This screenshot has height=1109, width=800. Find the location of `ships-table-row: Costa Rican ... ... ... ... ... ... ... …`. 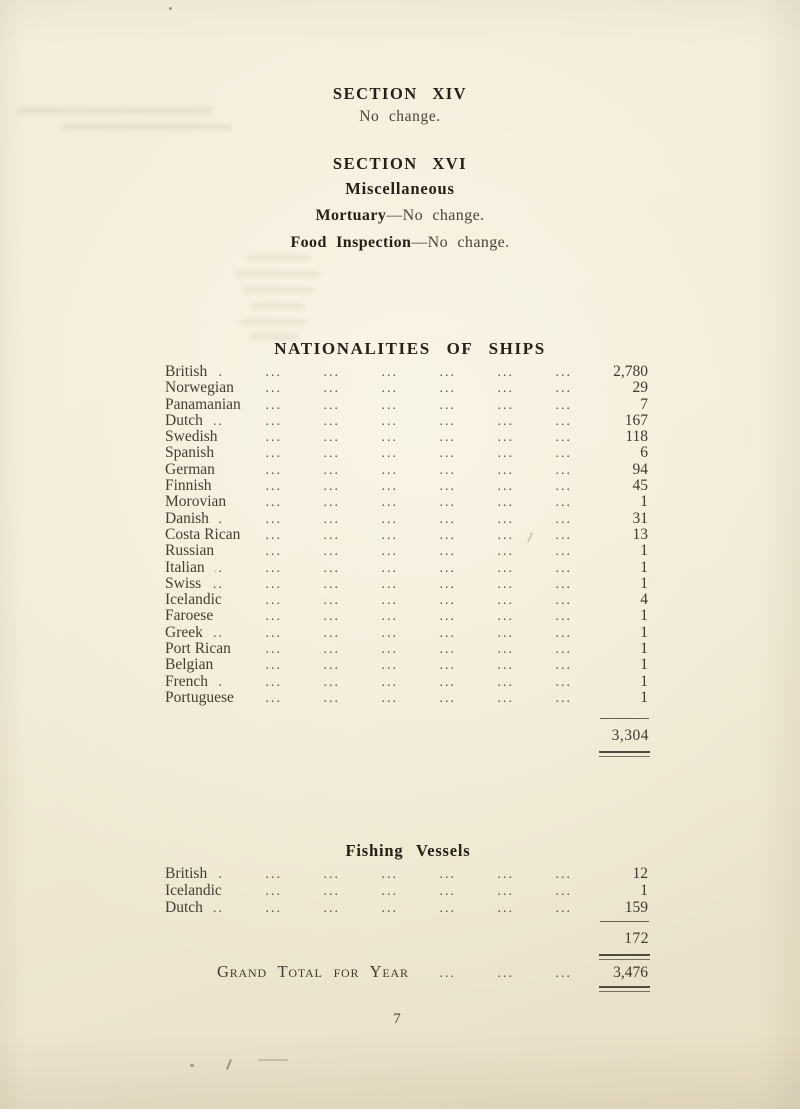

ships-table-row: Costa Rican ... ... ... ... ... ... ... … is located at coordinates (406, 534).